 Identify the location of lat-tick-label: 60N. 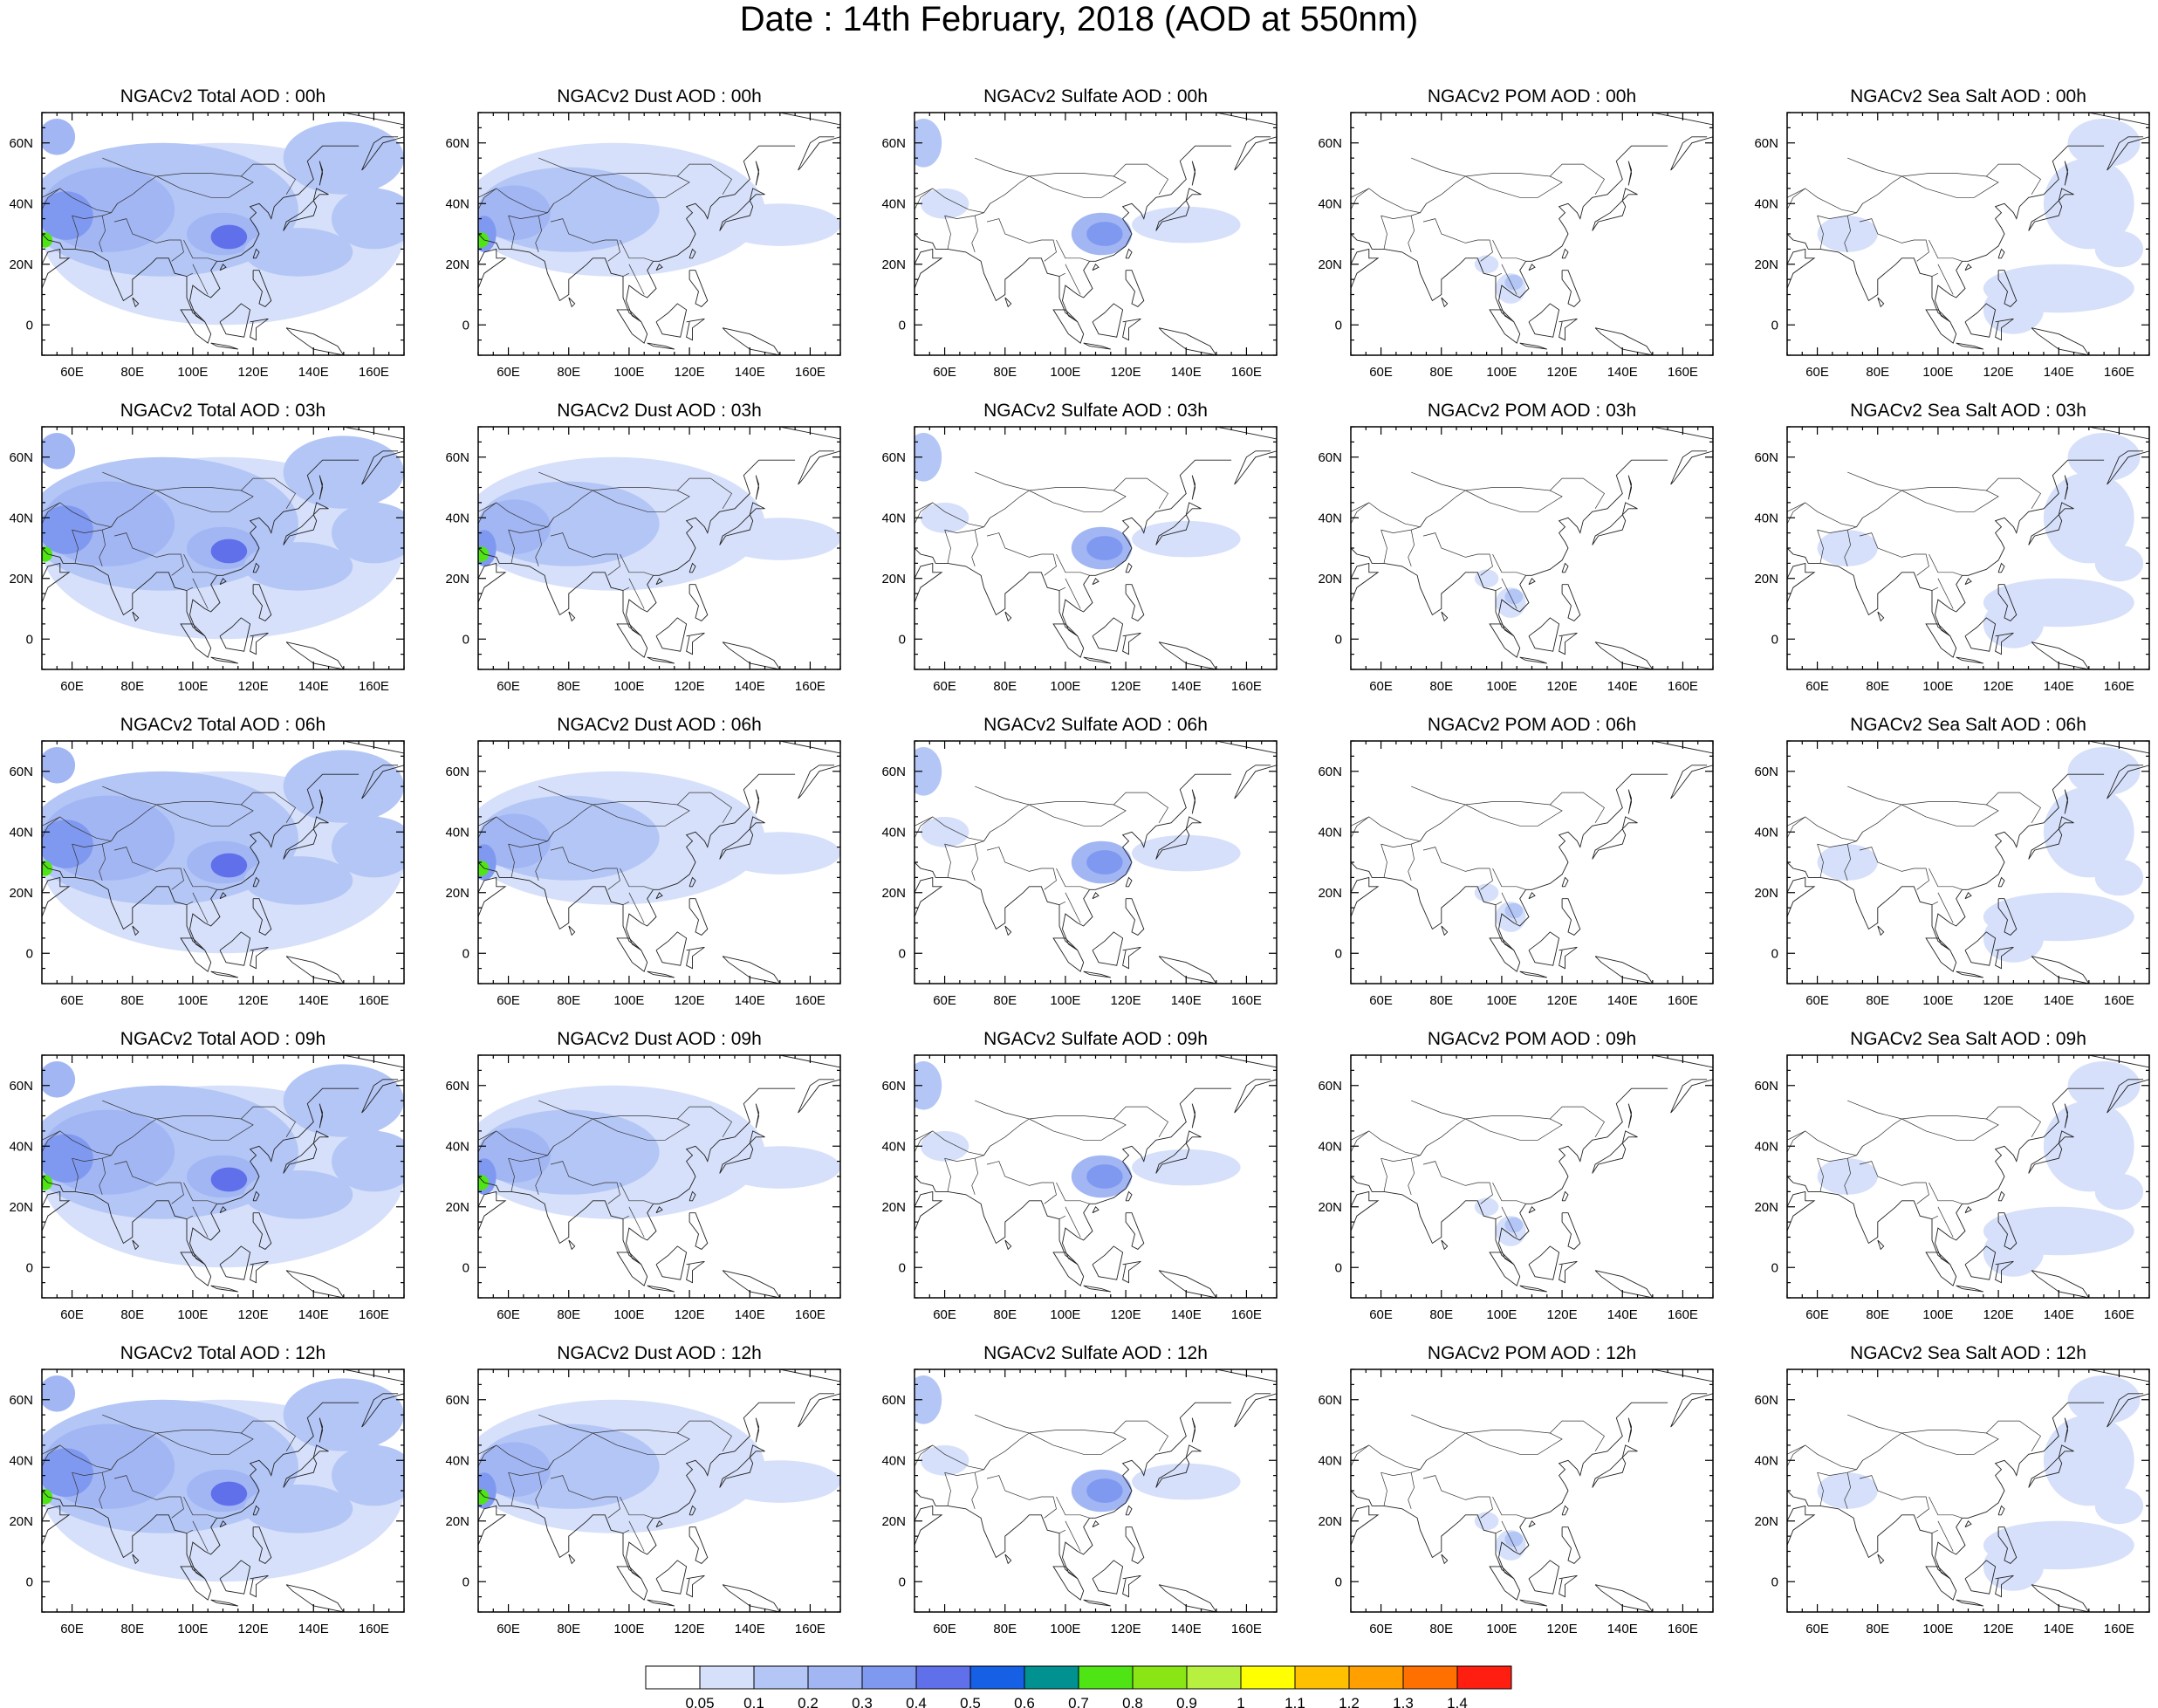
(893, 772).